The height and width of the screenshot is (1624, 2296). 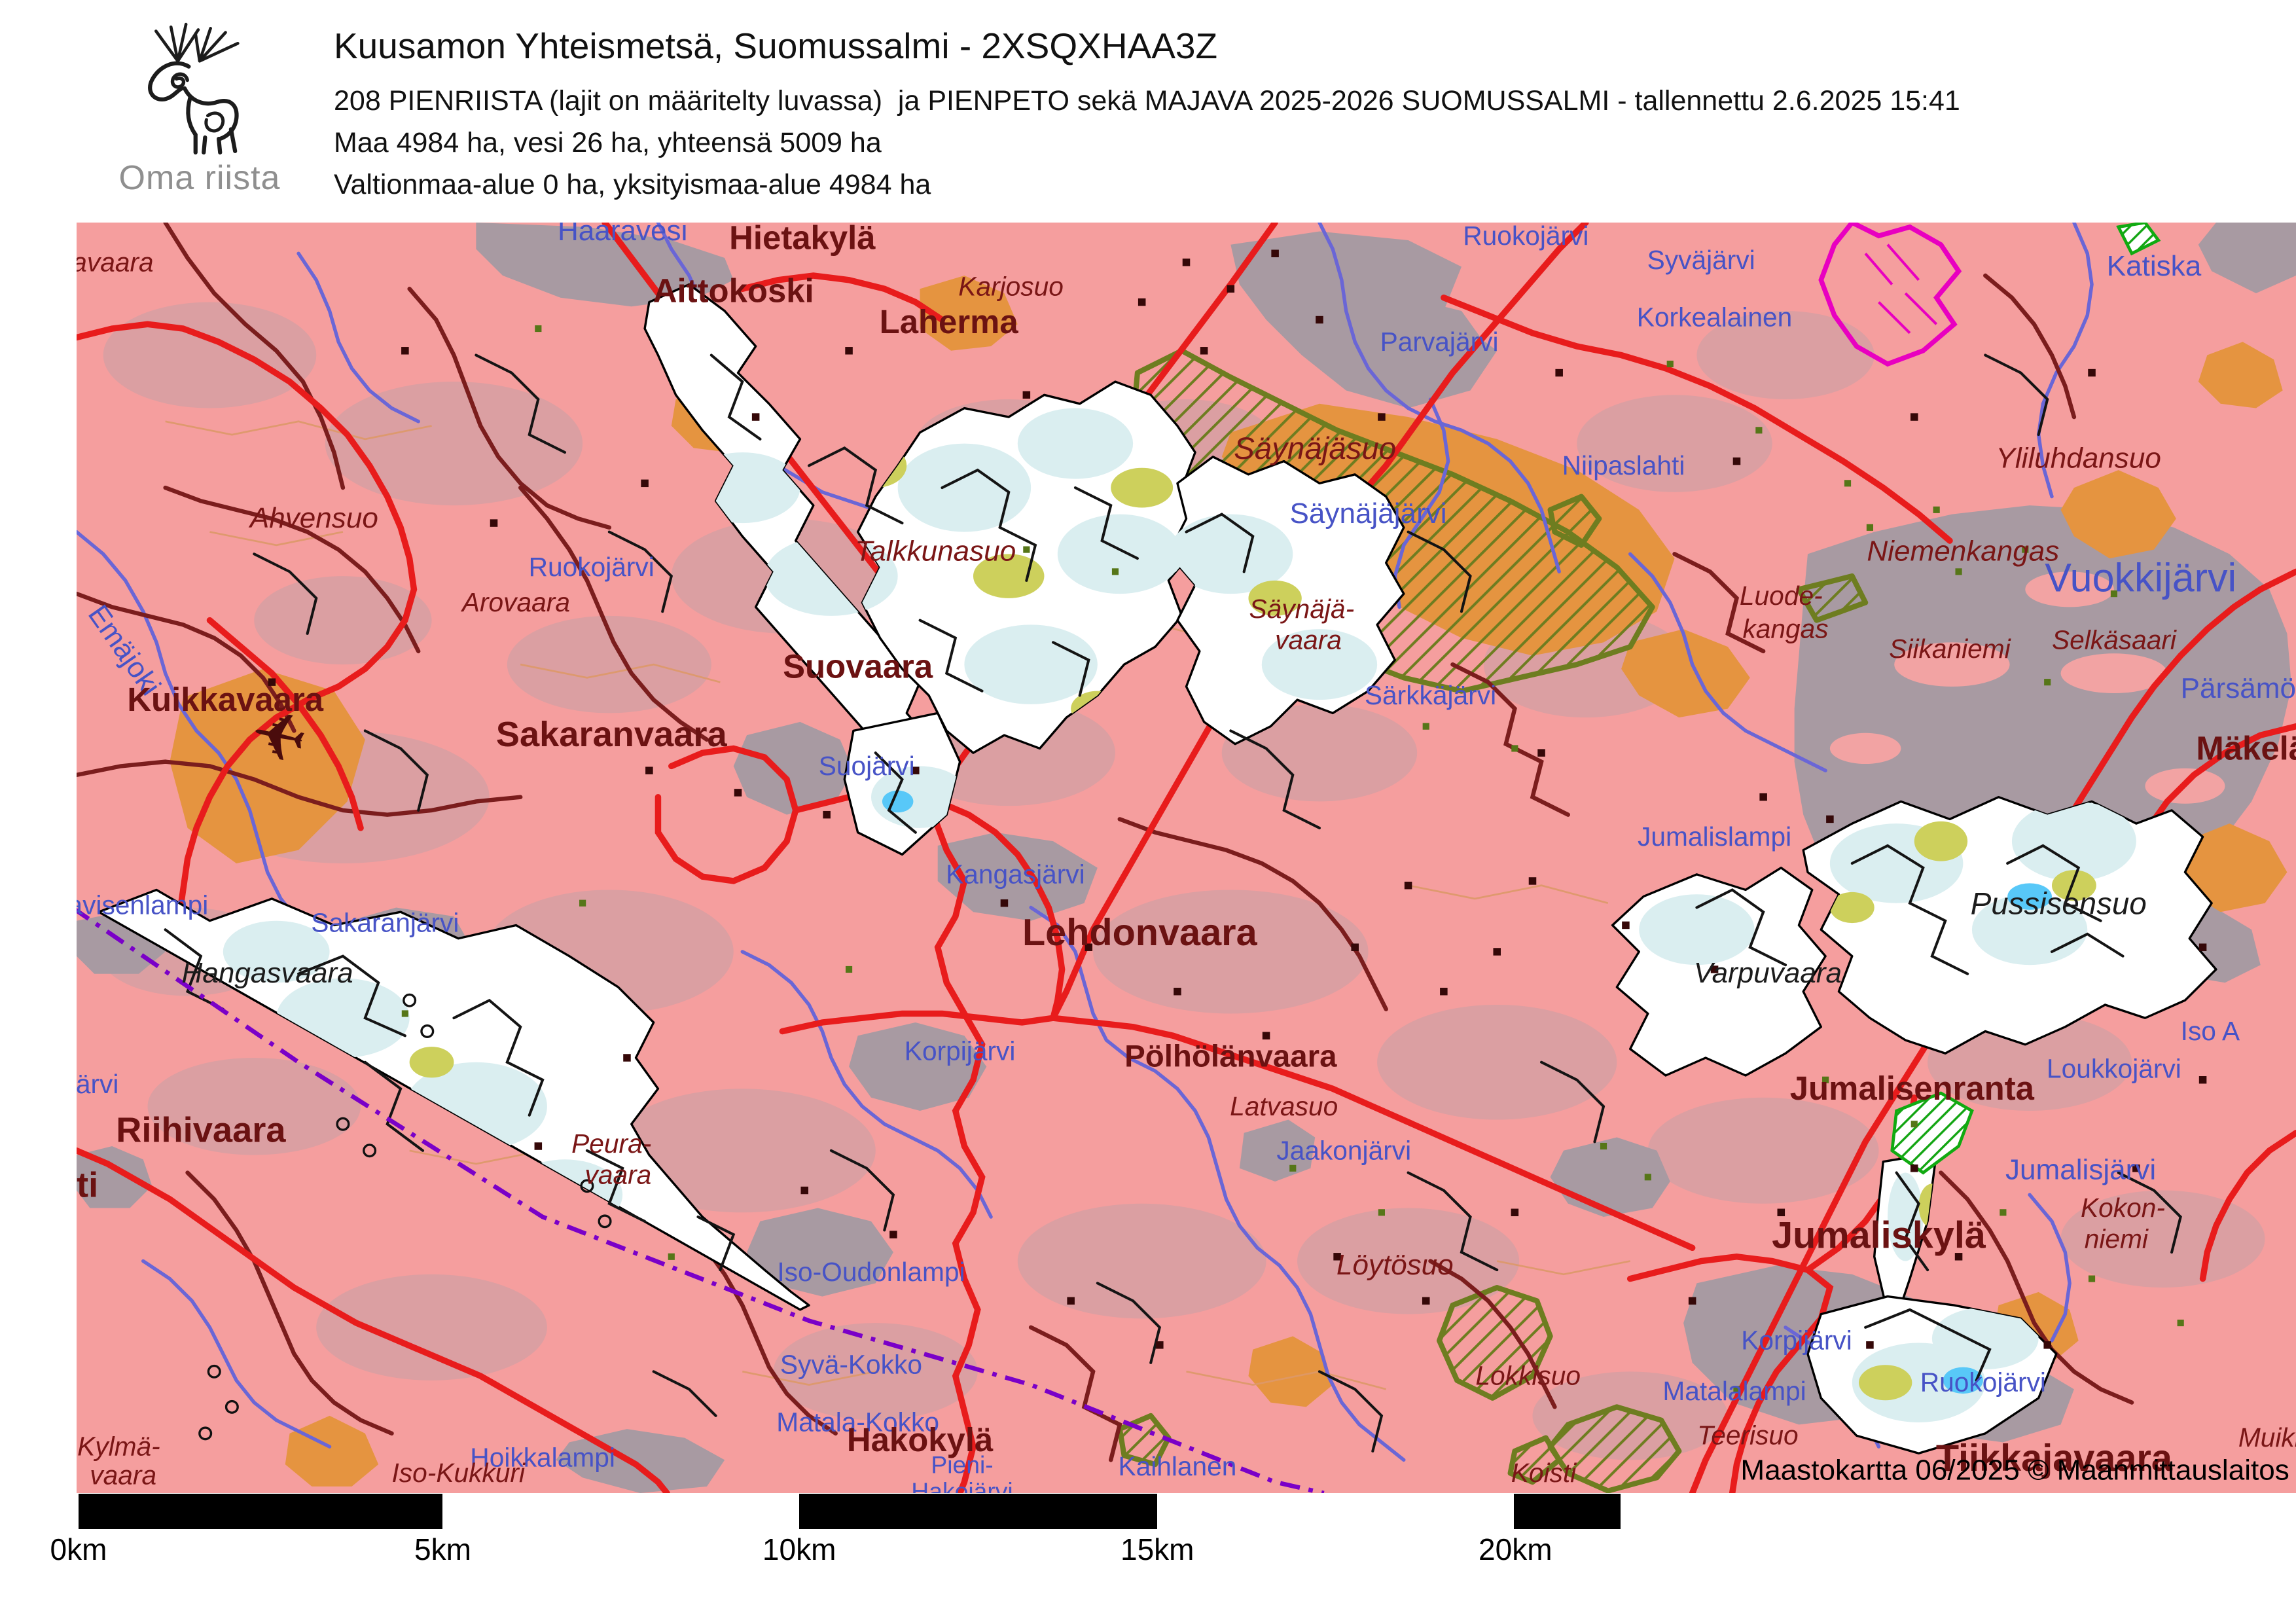 I want to click on map-label: Jaakonjärvi, so click(x=1343, y=1150).